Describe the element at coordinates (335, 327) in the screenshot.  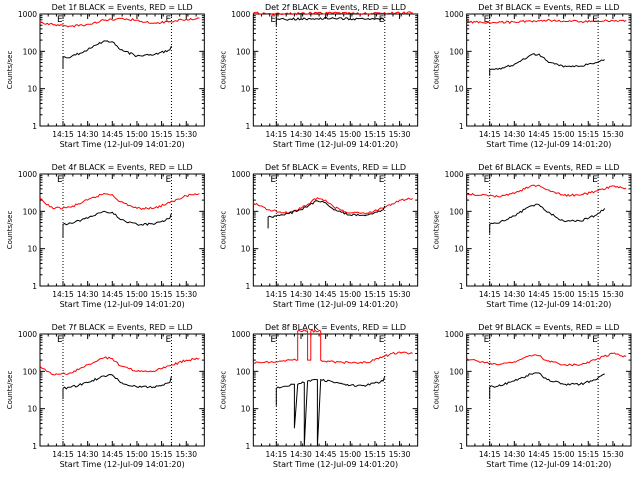
I see `panel-title: Det 8f BLACK = Events, RED = LLD` at that location.